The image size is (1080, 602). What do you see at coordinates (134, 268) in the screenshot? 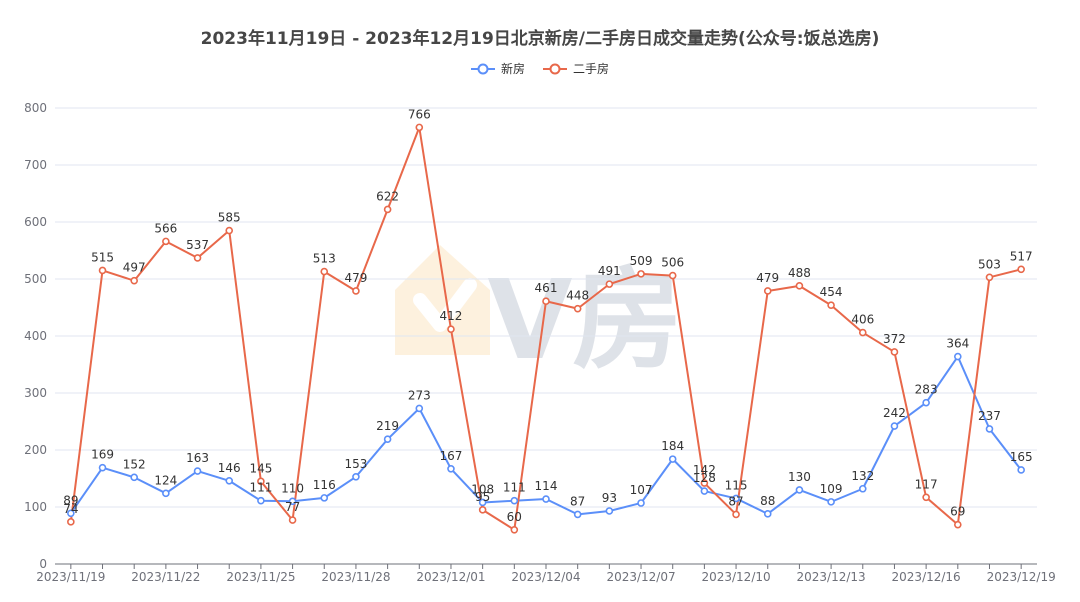
I see `data-label-second-hand: 497` at bounding box center [134, 268].